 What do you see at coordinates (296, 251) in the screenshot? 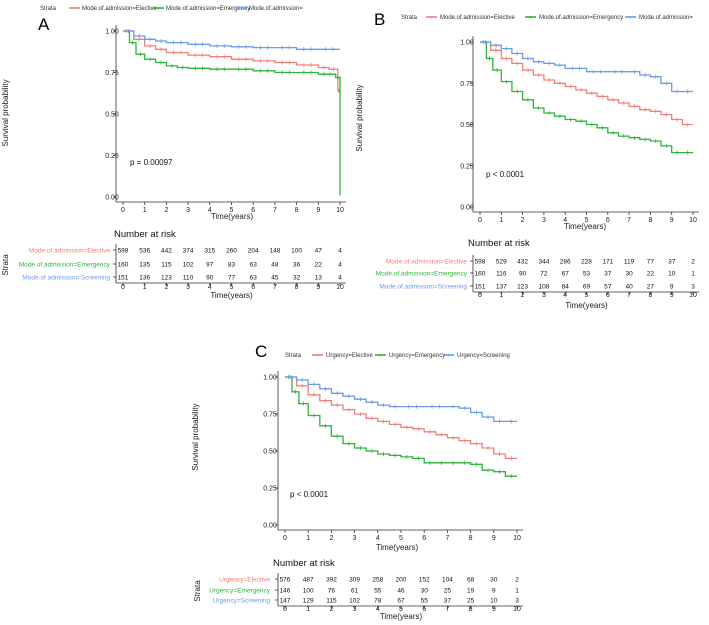
I see `risk-cell: 100` at bounding box center [296, 251].